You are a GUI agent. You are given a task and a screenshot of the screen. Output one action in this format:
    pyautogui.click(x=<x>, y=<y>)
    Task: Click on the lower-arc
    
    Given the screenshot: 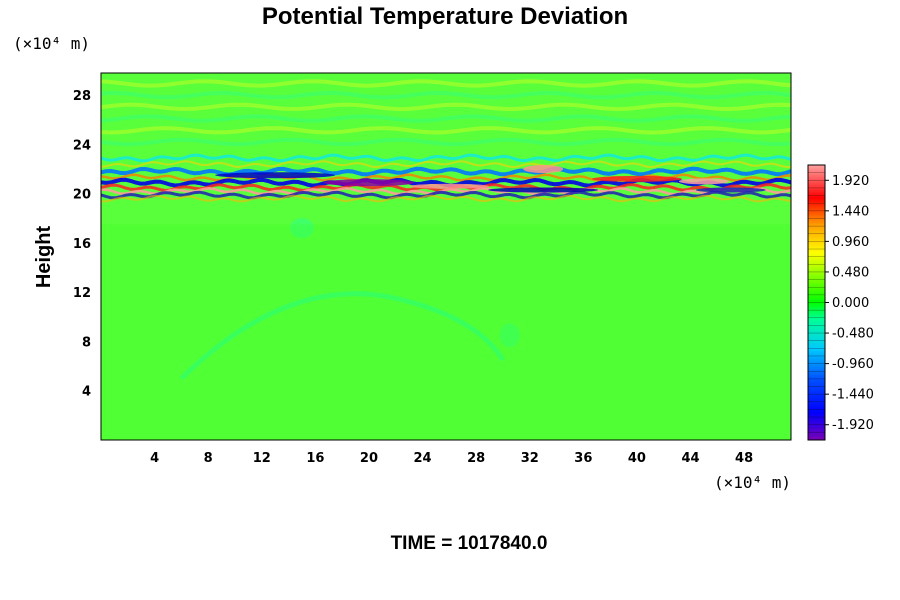 What is the action you would take?
    pyautogui.click(x=342, y=336)
    